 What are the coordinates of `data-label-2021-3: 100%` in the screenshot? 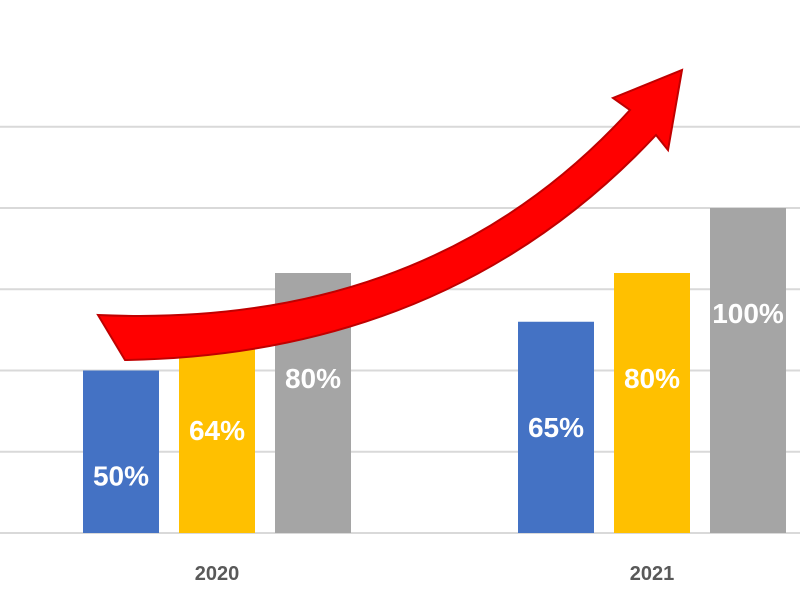 It's located at (748, 313).